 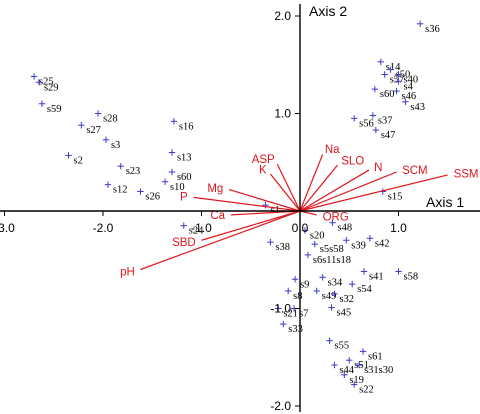 What do you see at coordinates (356, 380) in the screenshot?
I see `site-label: s19` at bounding box center [356, 380].